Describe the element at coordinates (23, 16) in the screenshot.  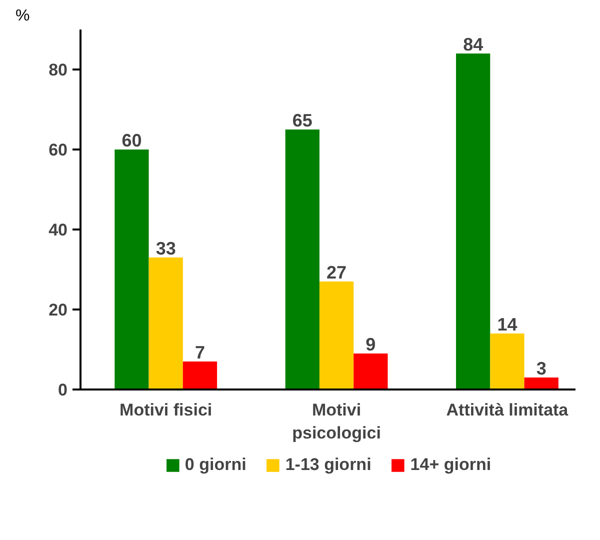
I see `y-axis-title: %` at that location.